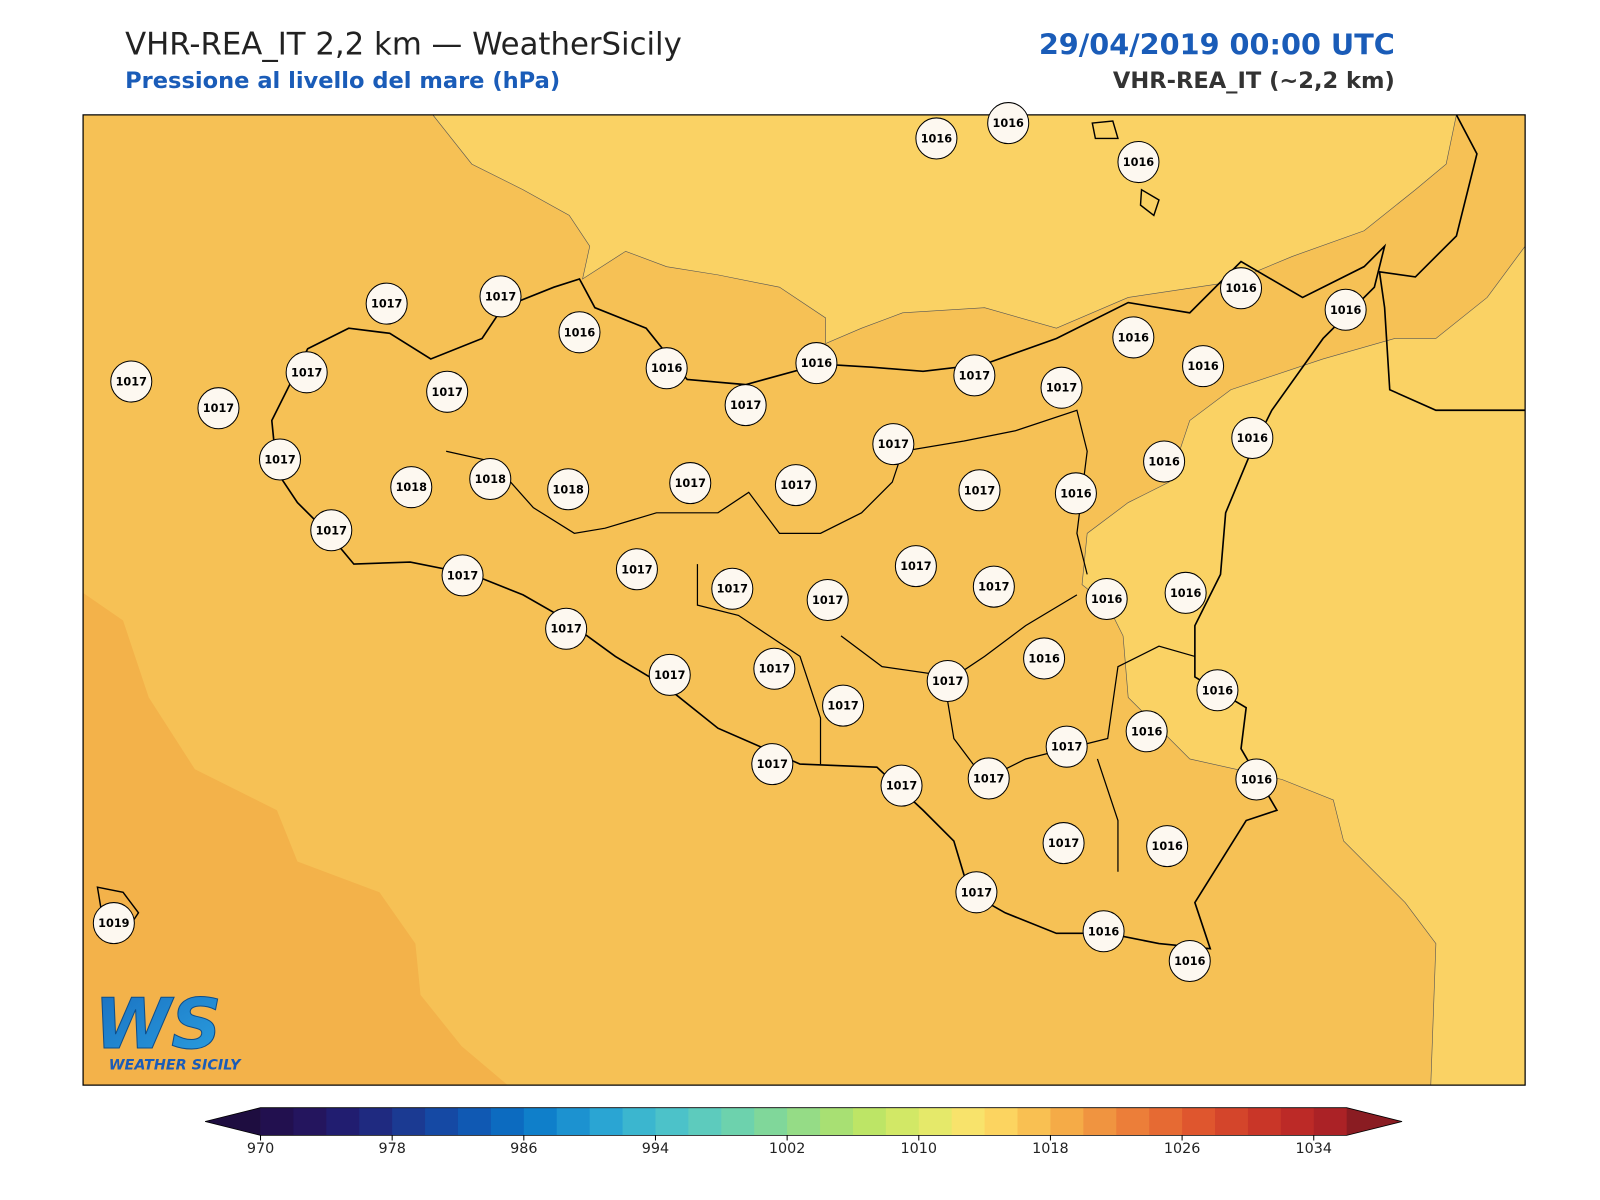  What do you see at coordinates (403, 44) in the screenshot?
I see `title: VHR-REA_IT 2,2 km — WeatherSicily` at bounding box center [403, 44].